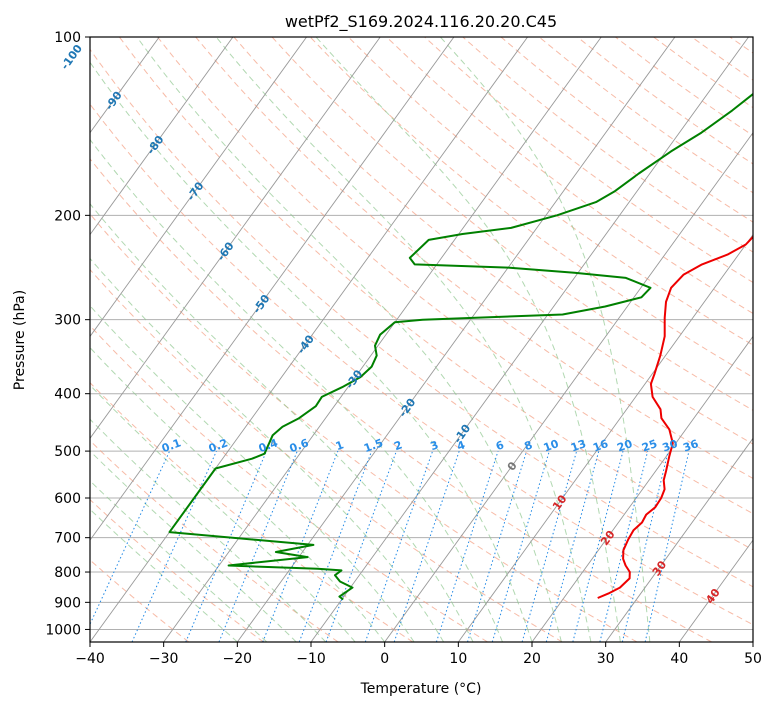  Describe the element at coordinates (67, 452) in the screenshot. I see `y-tick-label: 500` at that location.